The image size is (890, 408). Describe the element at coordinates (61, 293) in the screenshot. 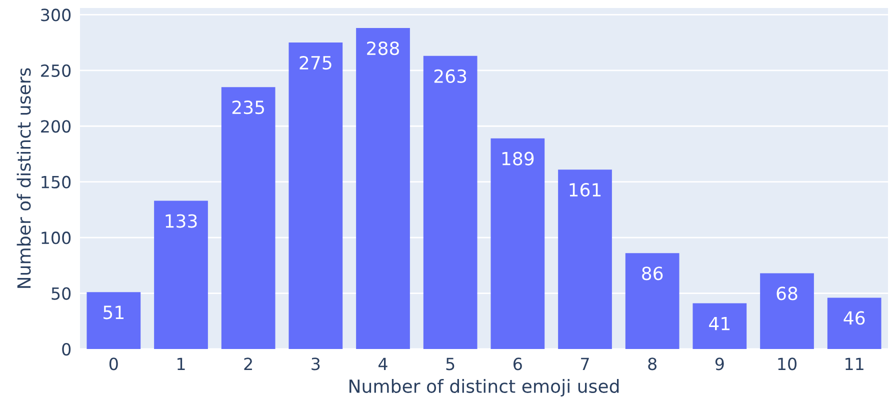

I see `y-tick-label: 50` at that location.